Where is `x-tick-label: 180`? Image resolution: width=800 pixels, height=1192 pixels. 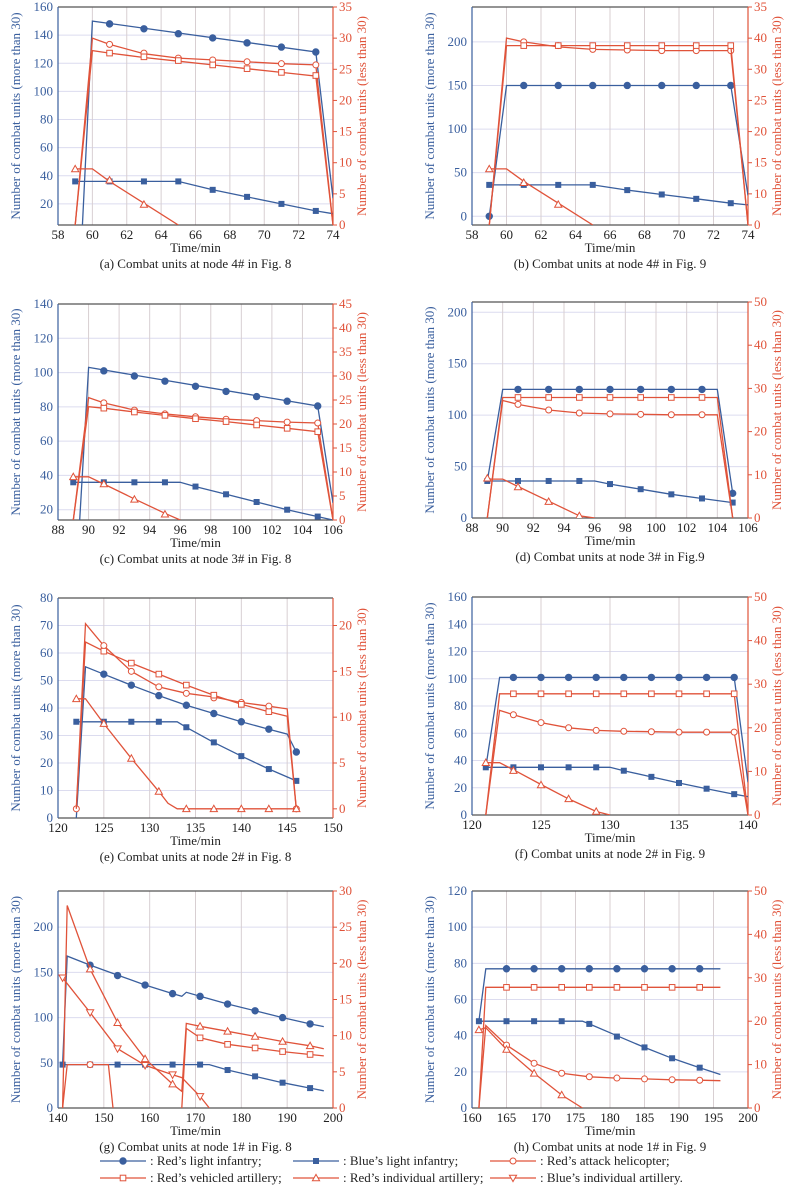
x-tick-label: 180 is located at coordinates (610, 1117).